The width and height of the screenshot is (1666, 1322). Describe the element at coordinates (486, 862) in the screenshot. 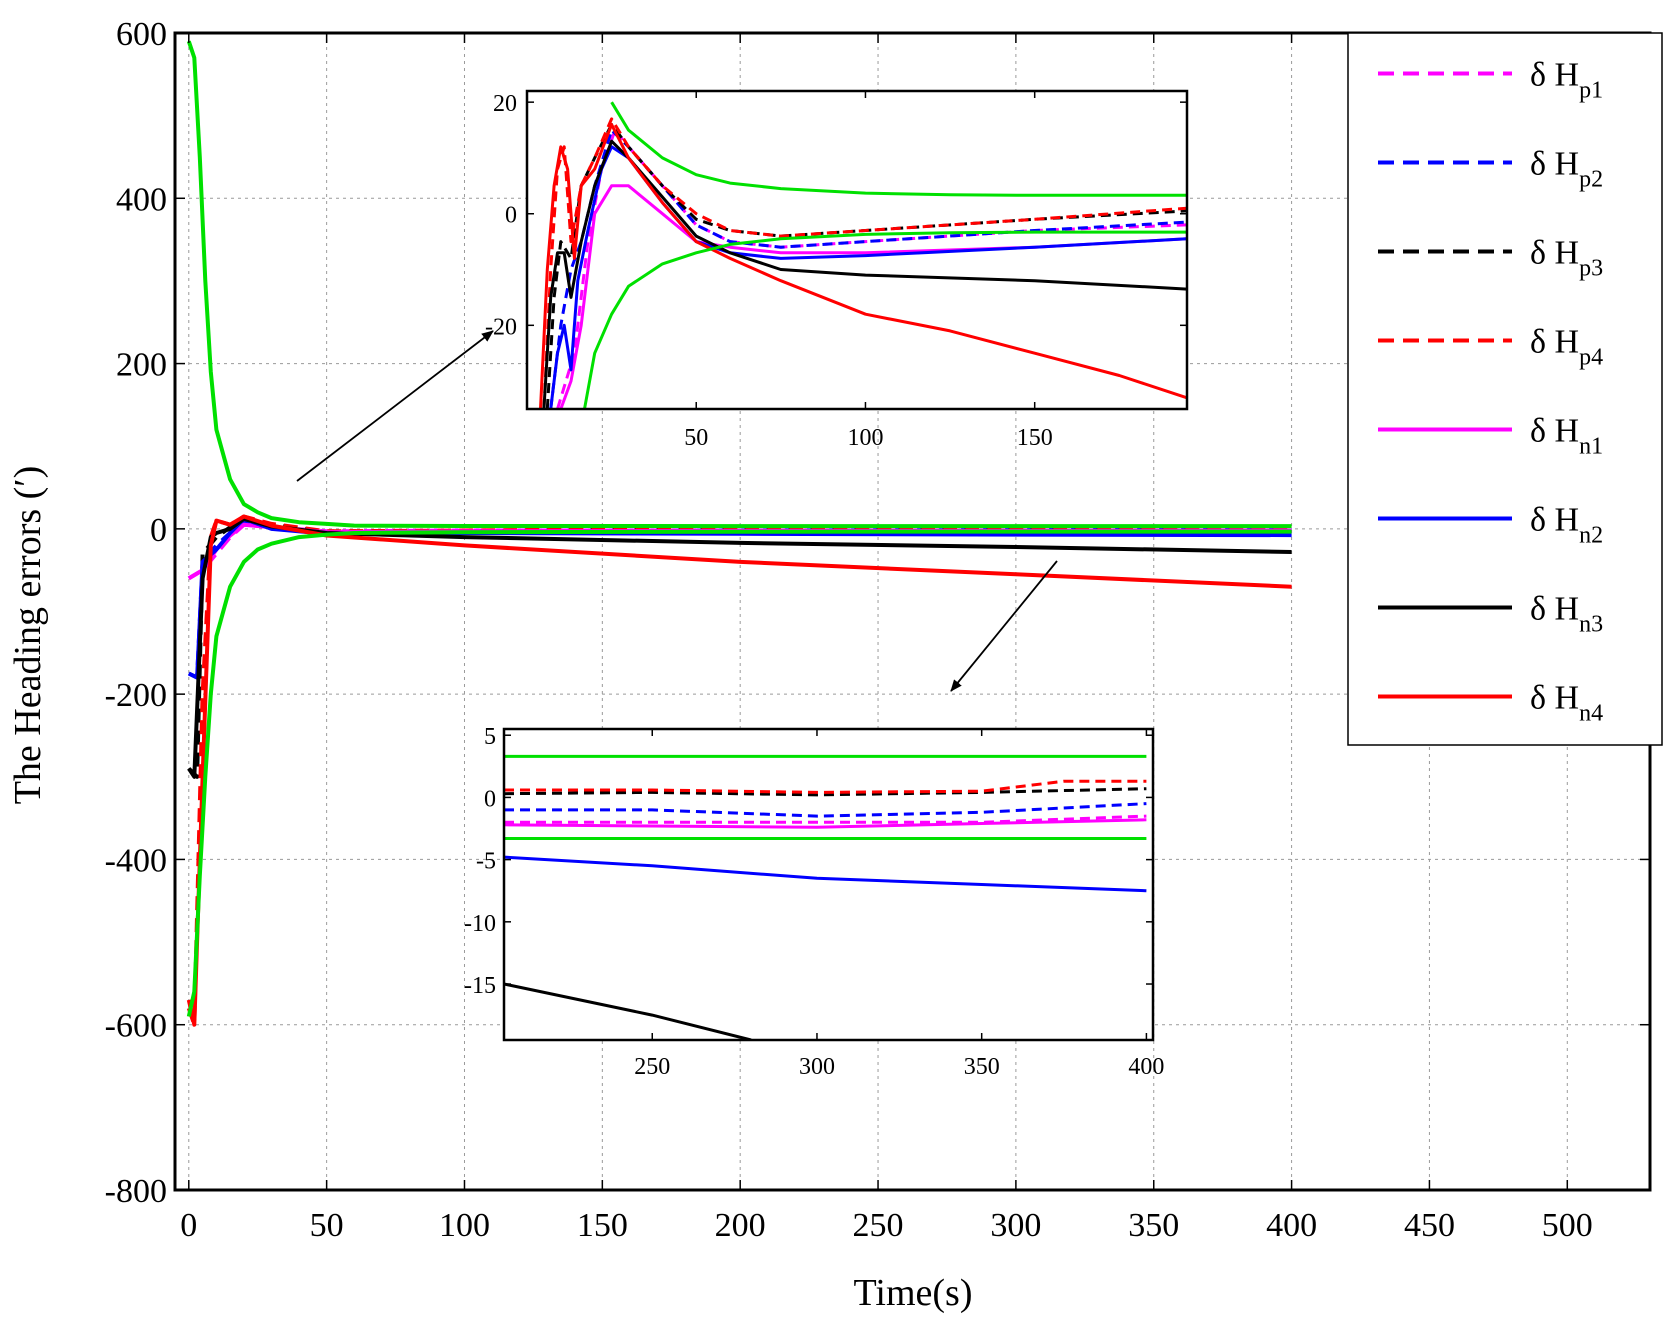

I see `inset-bottom-y-tick-label: -5` at that location.